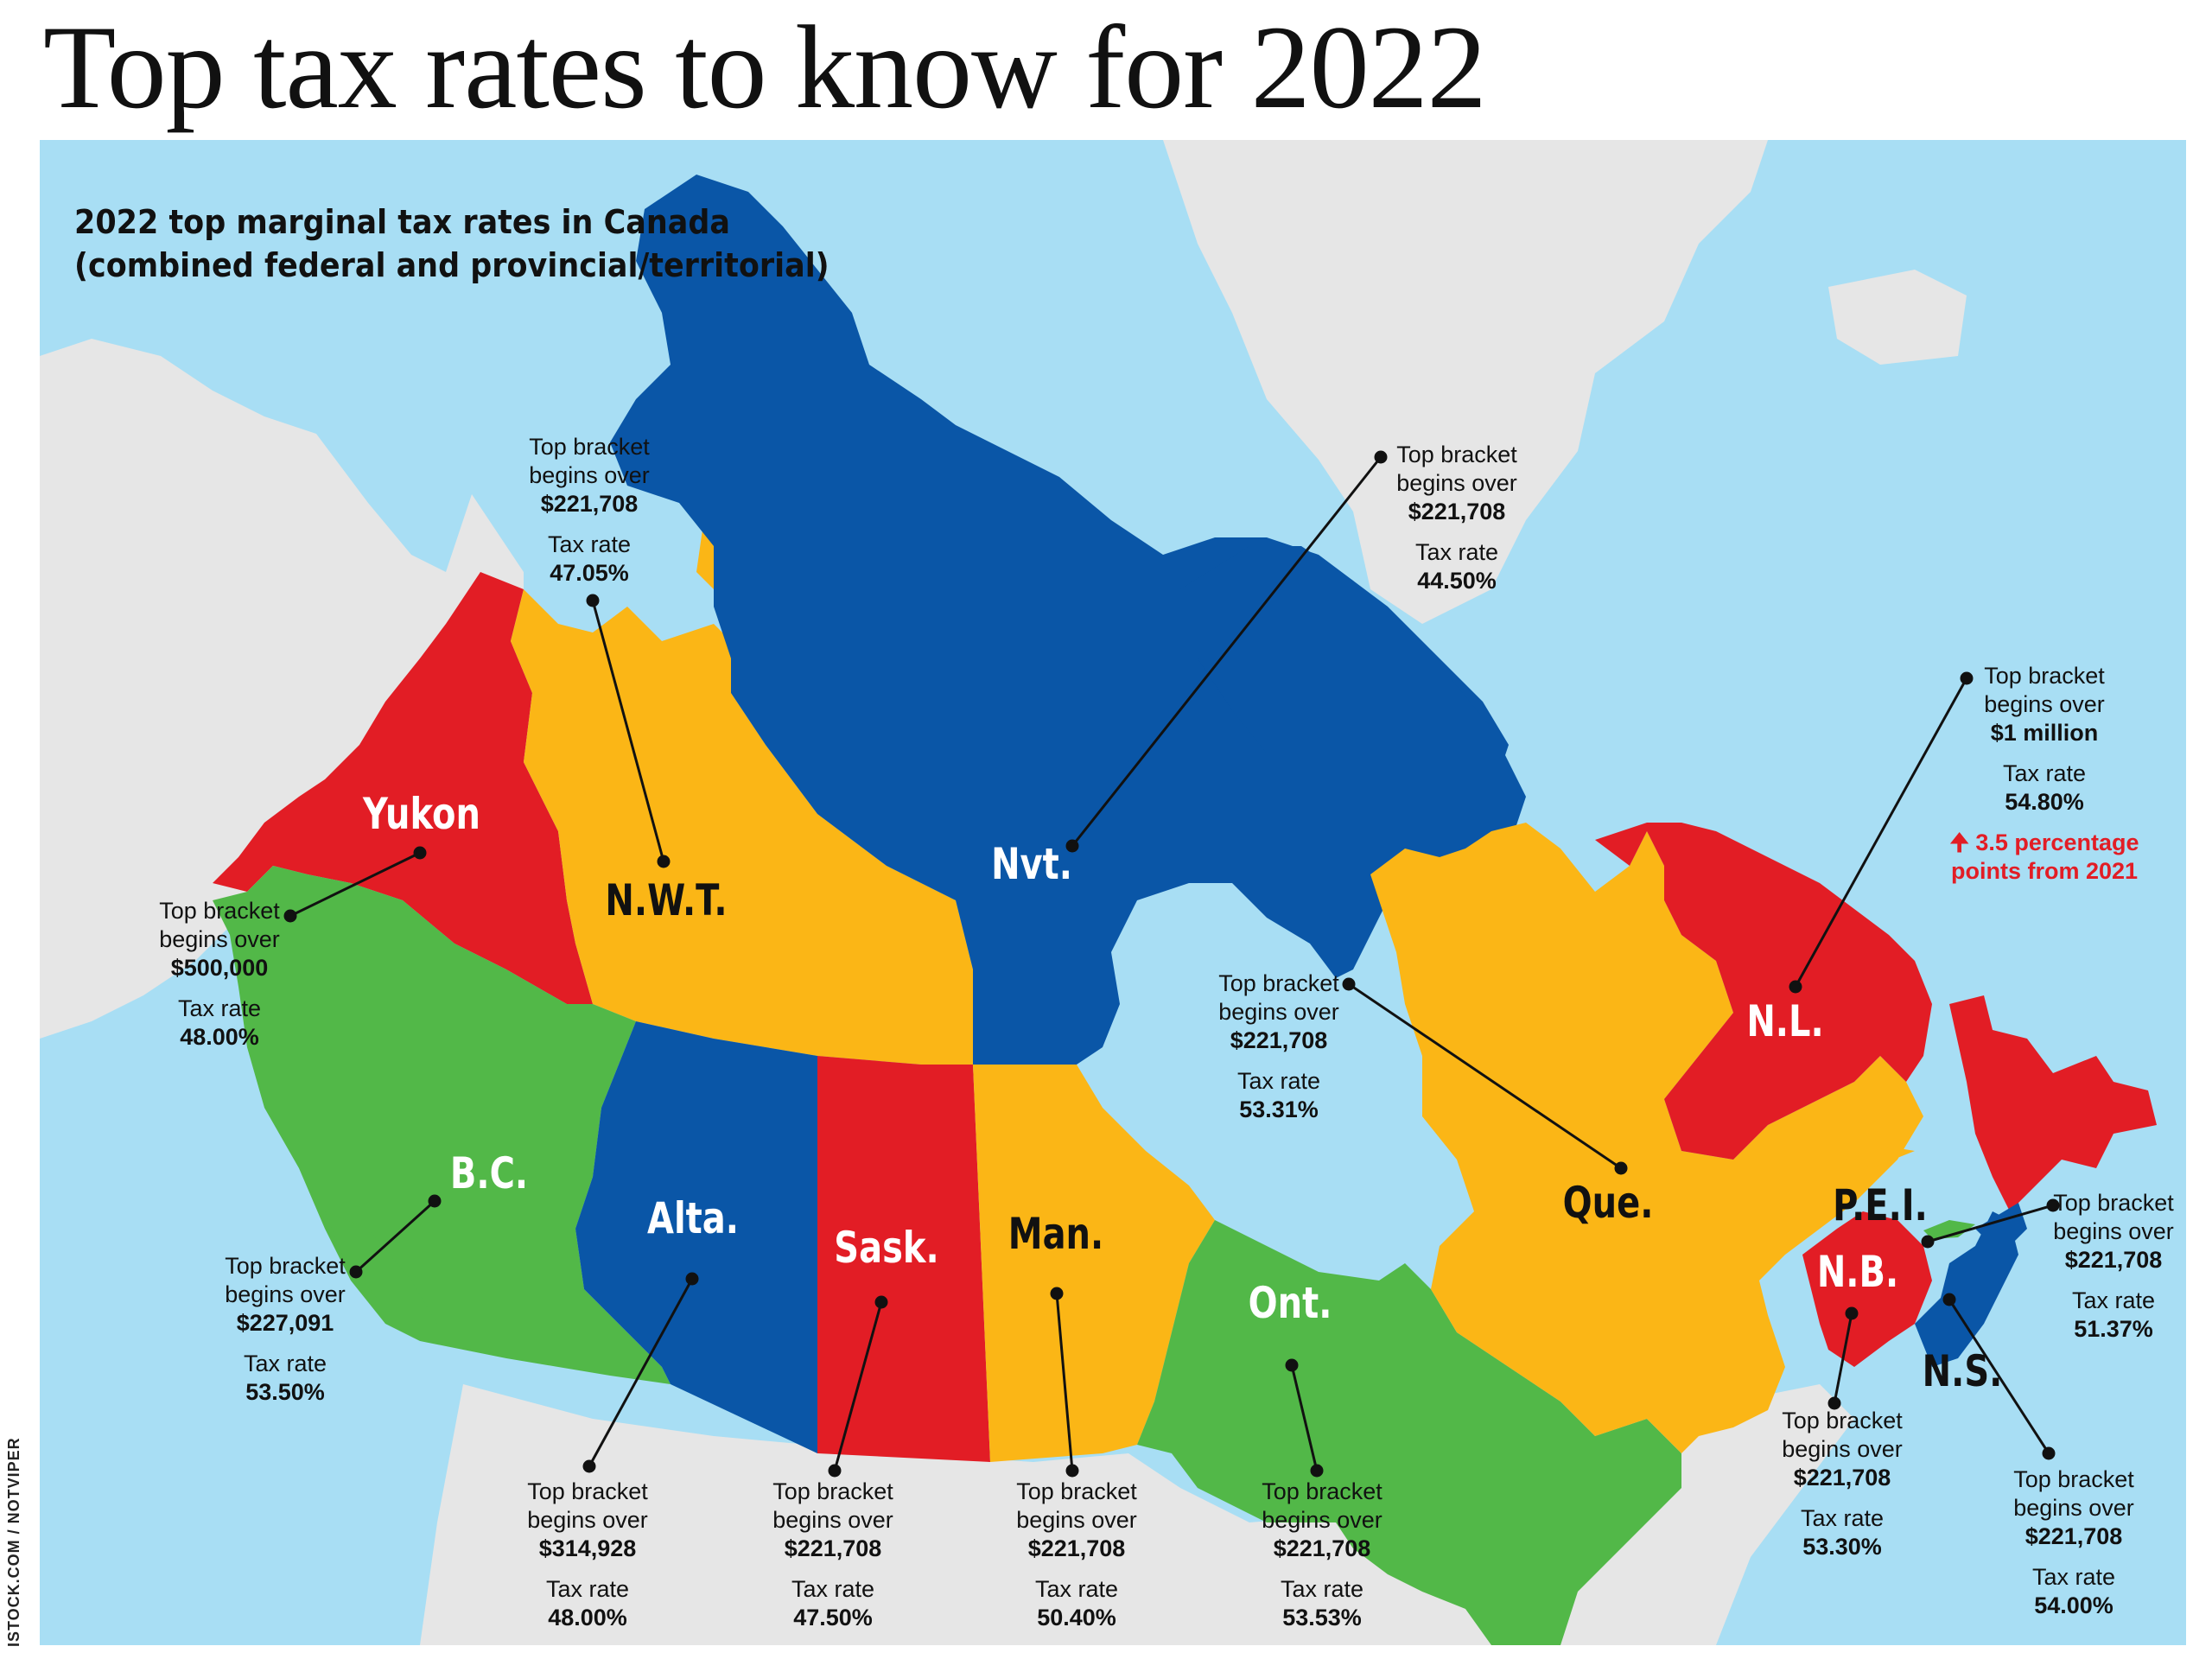 The height and width of the screenshot is (1659, 2212). Describe the element at coordinates (1409, 1432) in the screenshot. I see `region-shape-ontario` at that location.